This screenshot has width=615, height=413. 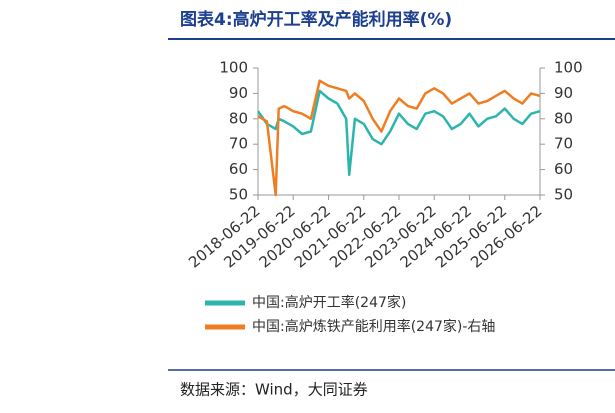 What do you see at coordinates (274, 390) in the screenshot?
I see `source: 数据来源：Wind，大同证券` at bounding box center [274, 390].